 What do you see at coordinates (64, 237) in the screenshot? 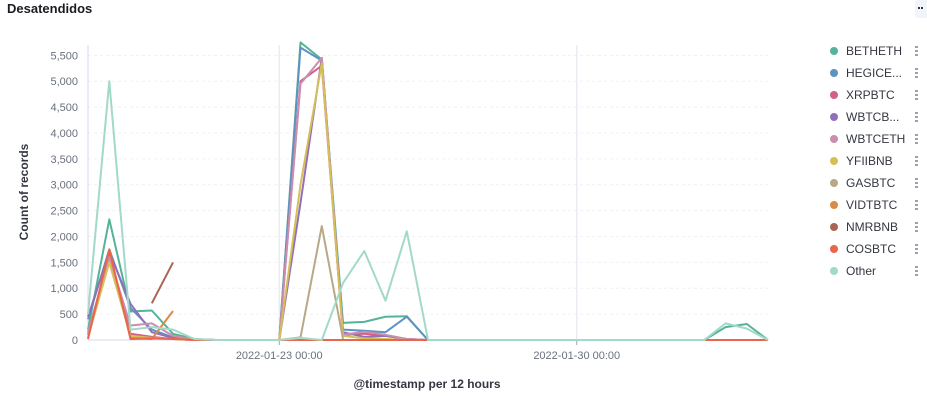
I see `y-tick-label: 2,000` at bounding box center [64, 237].